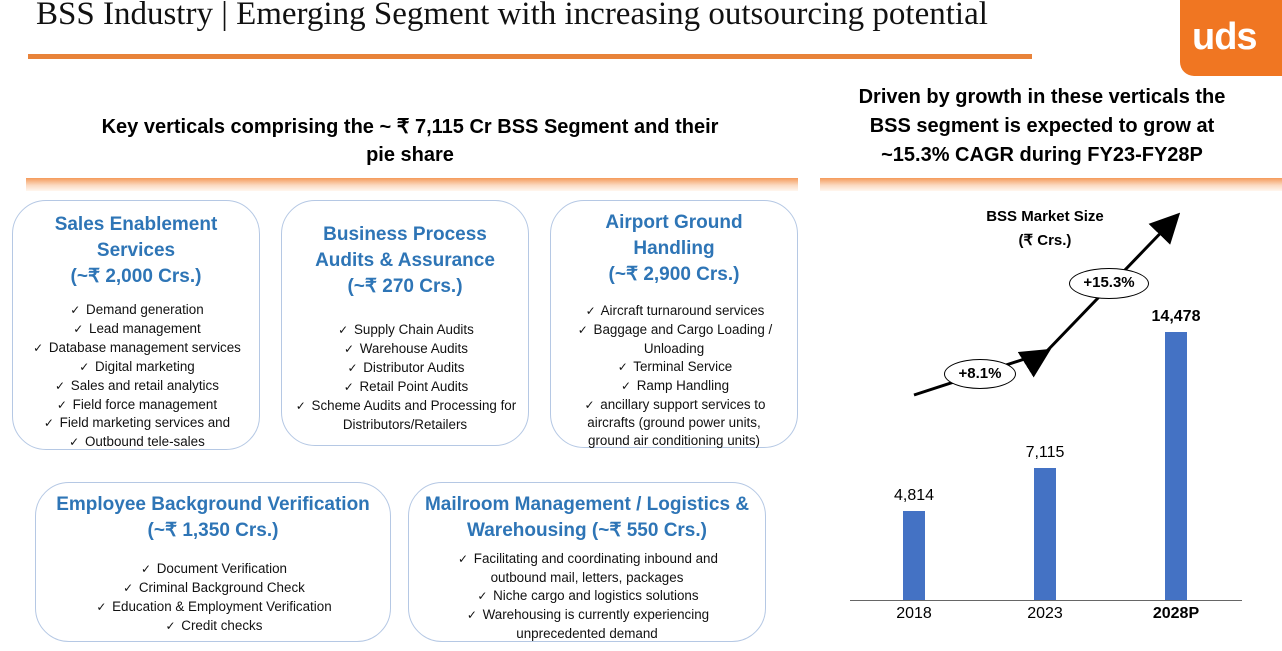  Describe the element at coordinates (222, 606) in the screenshot. I see `item-text: Education & Employment Verification` at that location.